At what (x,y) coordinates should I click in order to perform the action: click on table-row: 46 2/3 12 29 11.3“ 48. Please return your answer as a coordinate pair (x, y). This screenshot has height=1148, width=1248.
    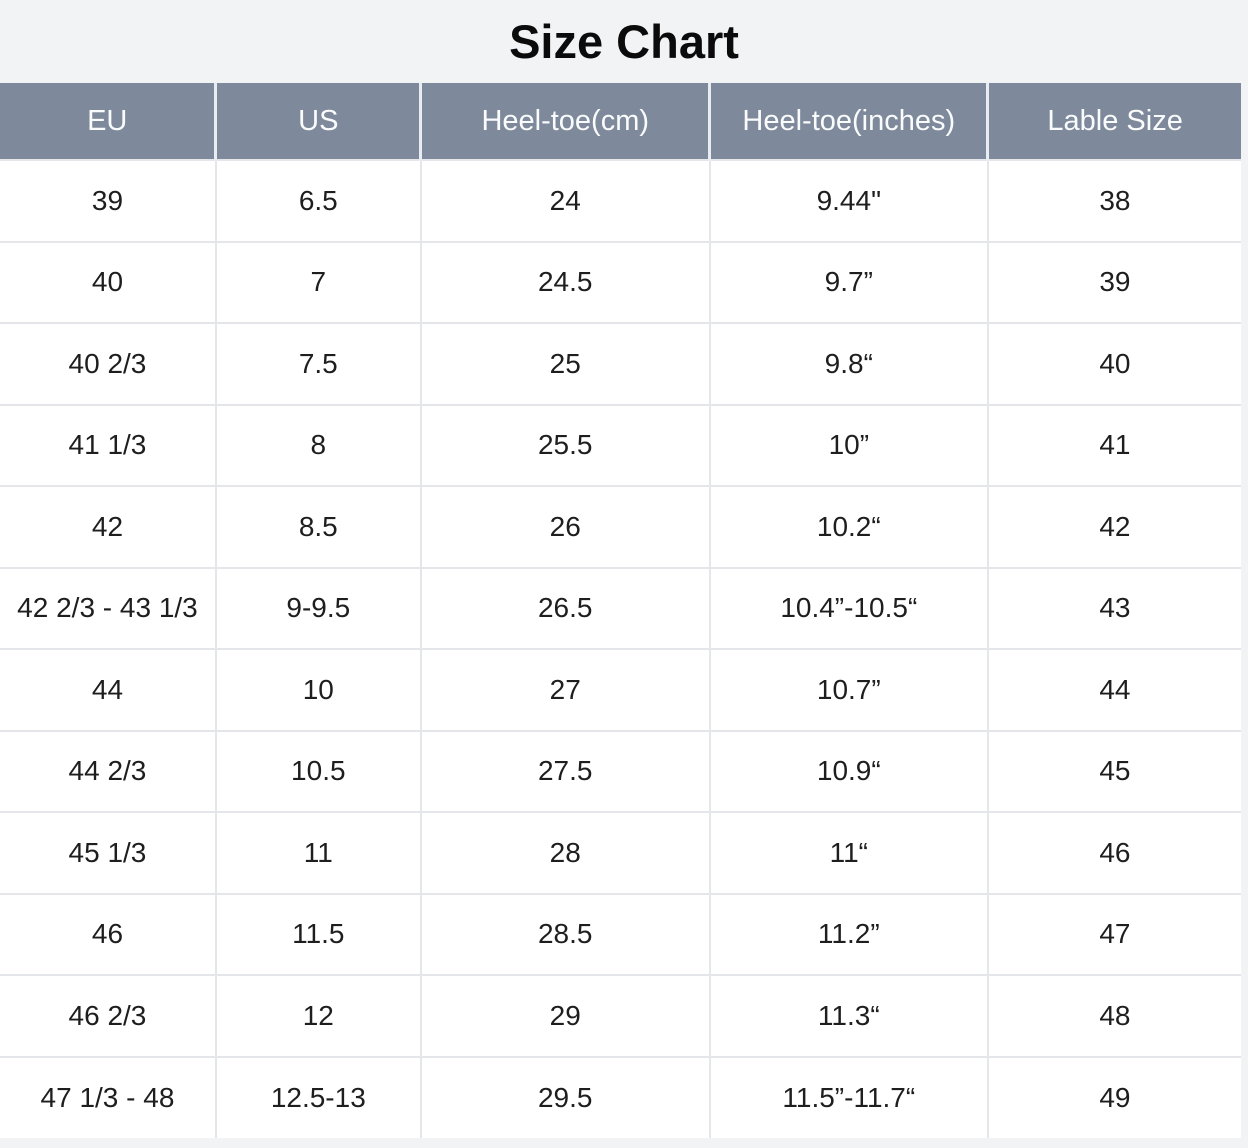
    Looking at the image, I should click on (620, 1015).